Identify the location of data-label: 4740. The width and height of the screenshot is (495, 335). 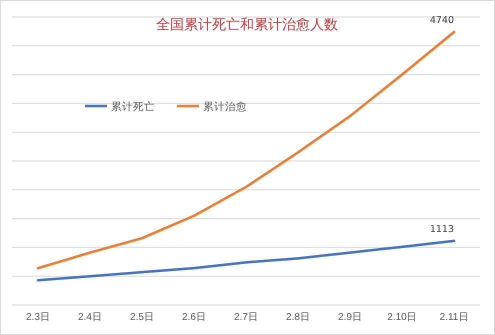
(442, 20).